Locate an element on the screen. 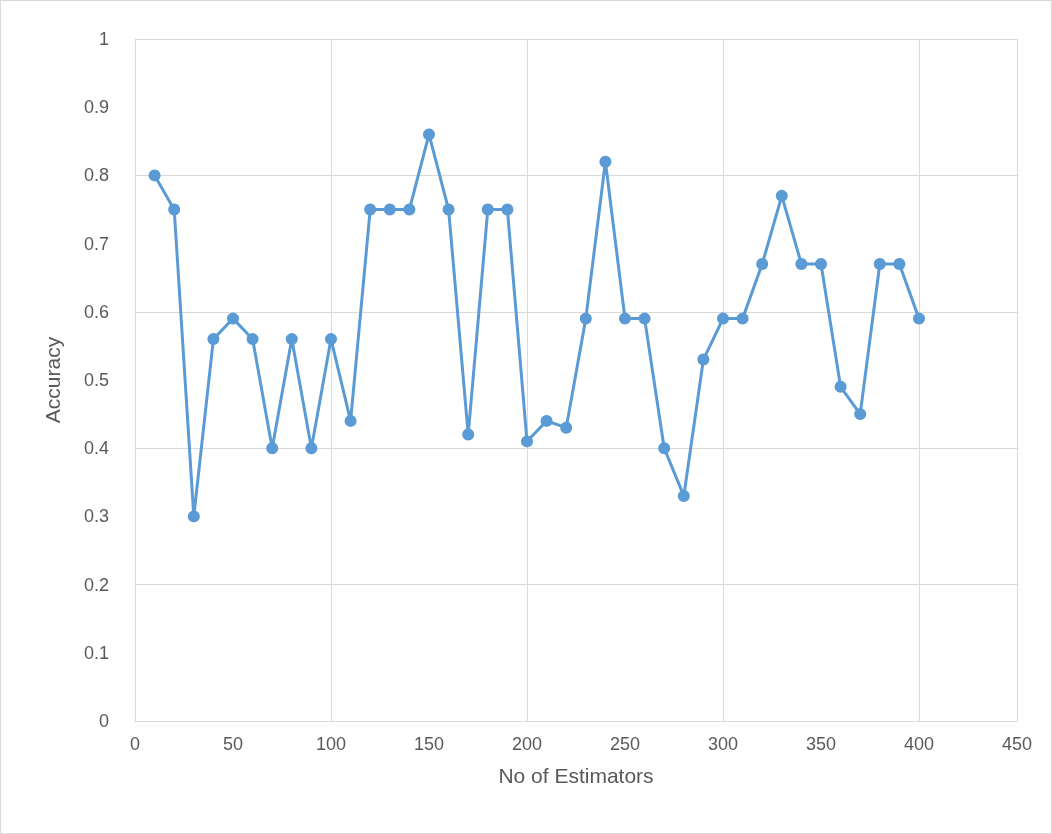 This screenshot has width=1052, height=834. y-tick-label: 0.4 is located at coordinates (96, 448).